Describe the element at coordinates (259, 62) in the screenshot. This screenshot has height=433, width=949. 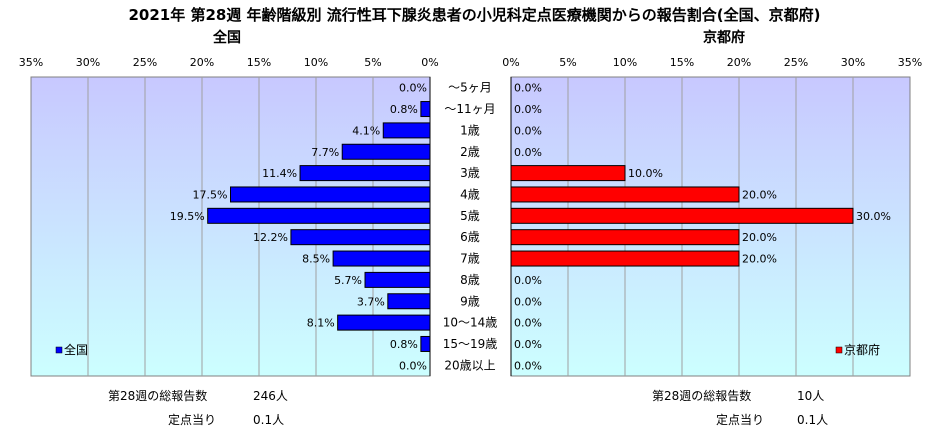
I see `left-tick-label: 15%` at that location.